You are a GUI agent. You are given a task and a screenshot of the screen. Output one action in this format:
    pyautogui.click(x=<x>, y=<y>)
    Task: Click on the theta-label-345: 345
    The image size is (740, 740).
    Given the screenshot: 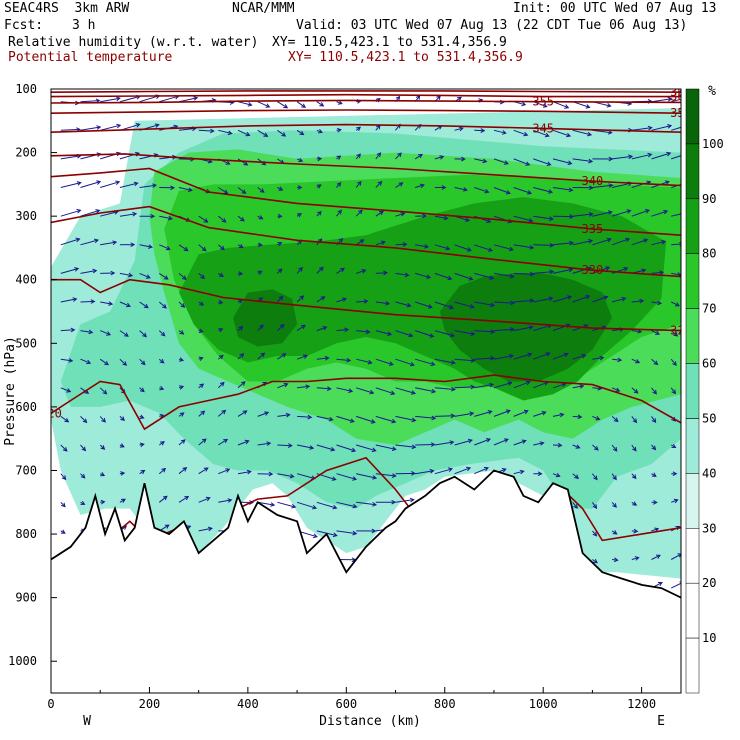 What is the action you would take?
    pyautogui.click(x=543, y=128)
    